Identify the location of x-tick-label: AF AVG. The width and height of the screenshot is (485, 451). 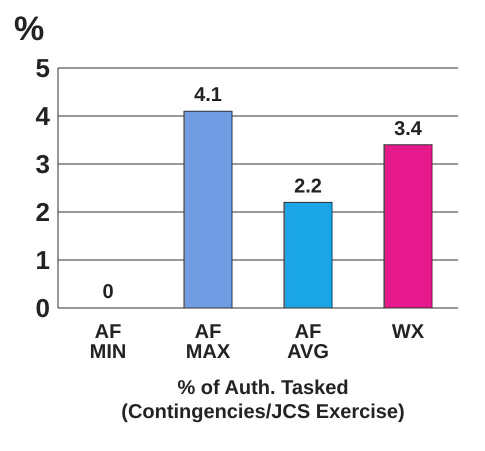
(308, 342).